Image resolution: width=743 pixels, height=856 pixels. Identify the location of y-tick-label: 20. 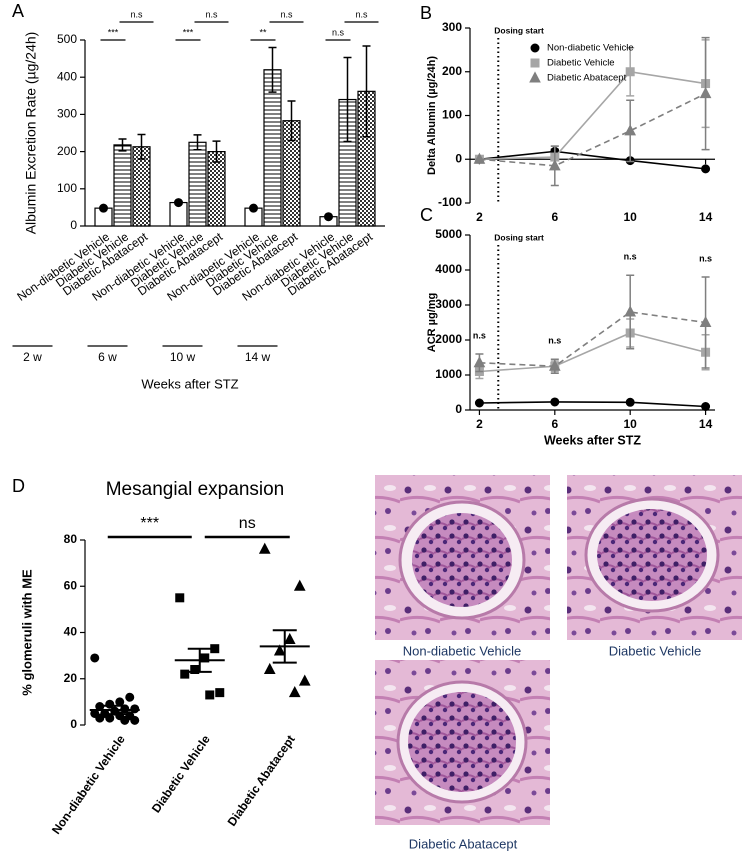
(71, 678).